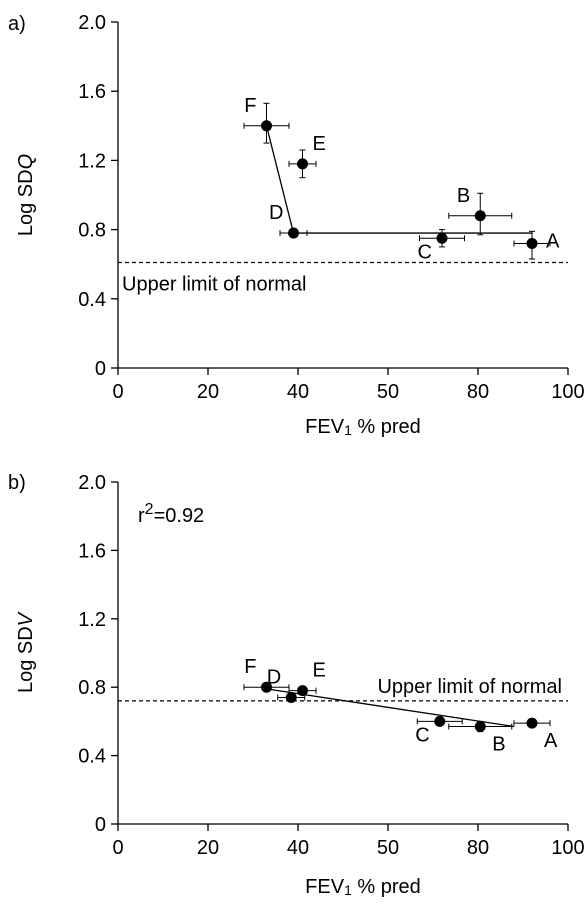 The width and height of the screenshot is (588, 915). I want to click on panel-label: b), so click(17, 483).